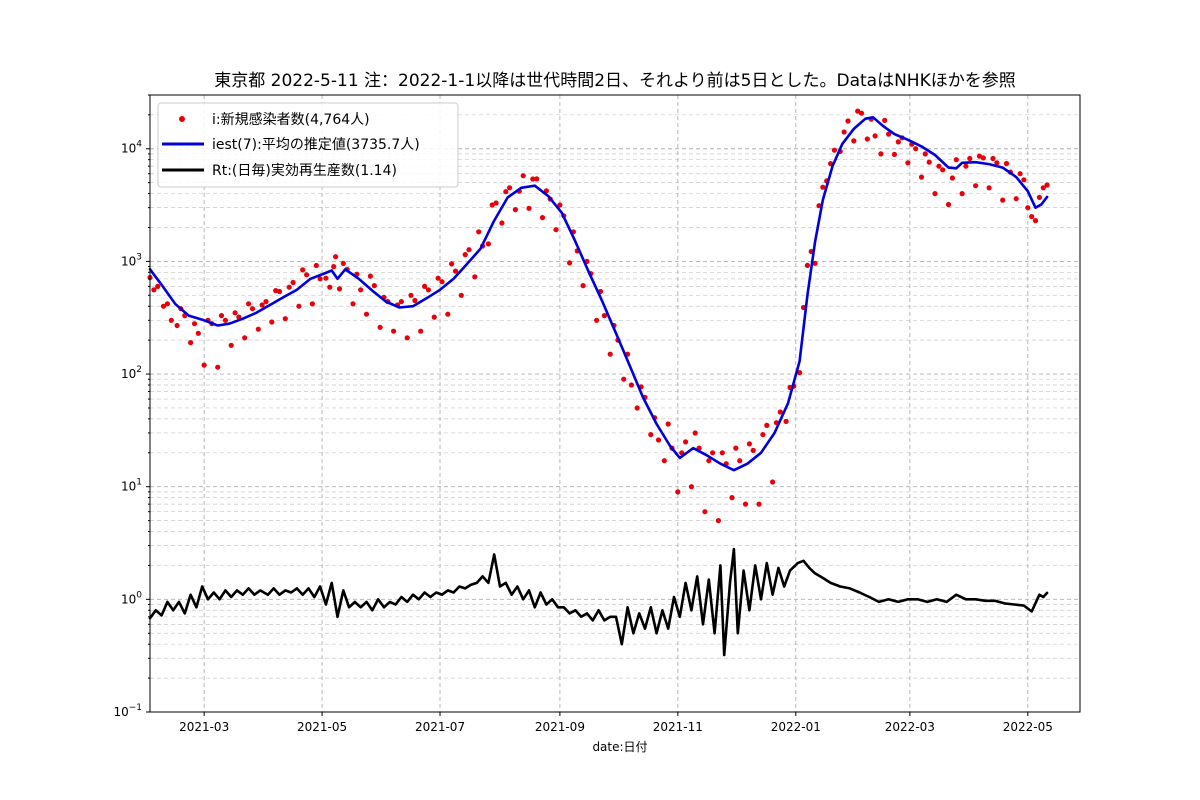 This screenshot has height=800, width=1200. I want to click on legend-box, so click(308, 145).